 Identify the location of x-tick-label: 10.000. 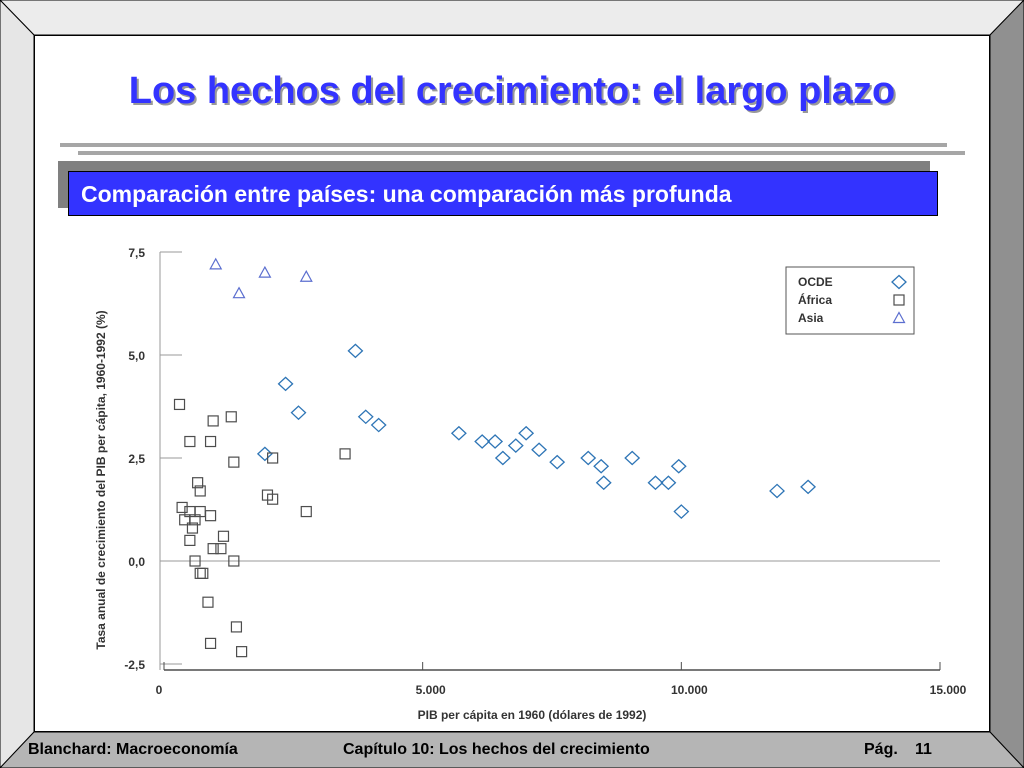
(689, 690).